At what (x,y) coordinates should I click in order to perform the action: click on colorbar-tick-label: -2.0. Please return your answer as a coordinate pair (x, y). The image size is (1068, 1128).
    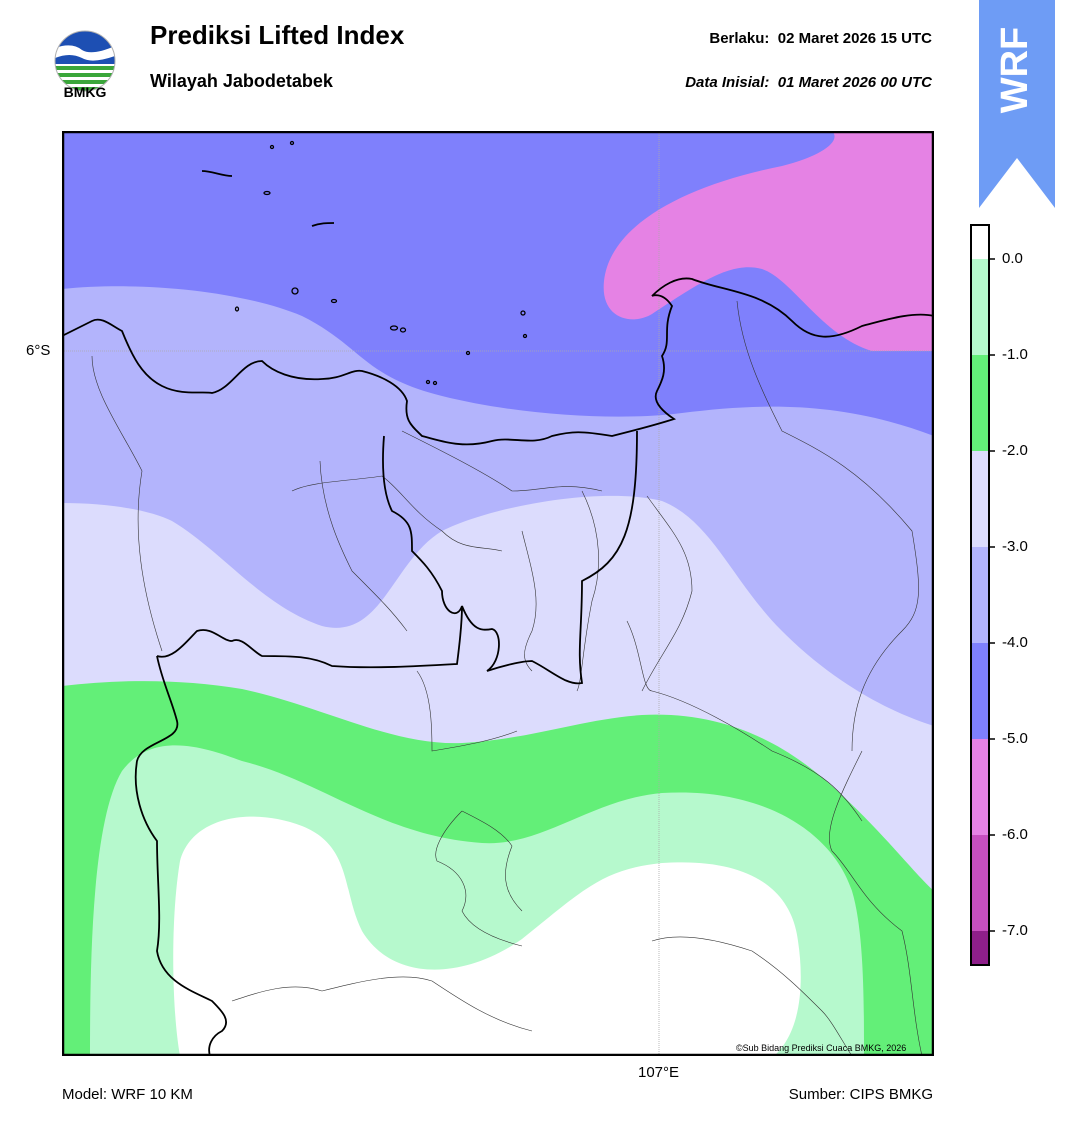
    Looking at the image, I should click on (1015, 450).